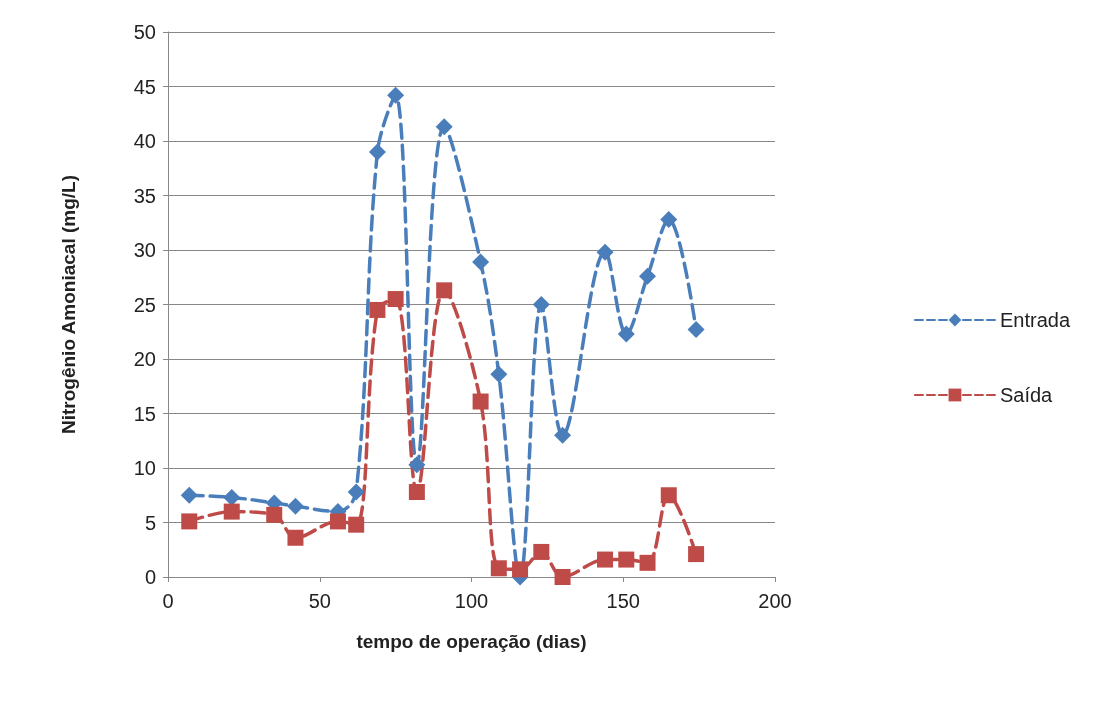 The width and height of the screenshot is (1095, 715). I want to click on y-tick-label: 25, so click(144, 304).